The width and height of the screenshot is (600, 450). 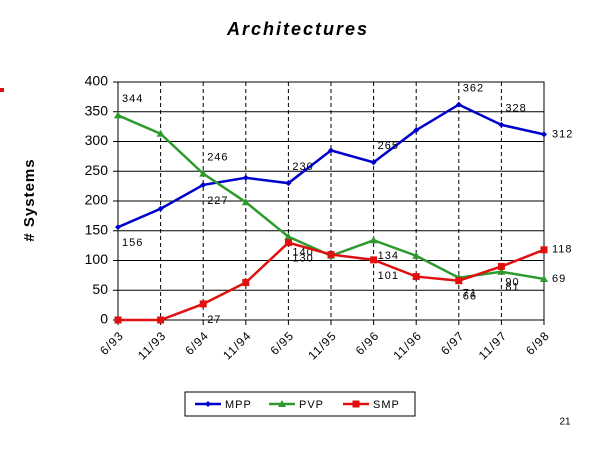 I want to click on data-label: 328, so click(x=515, y=109).